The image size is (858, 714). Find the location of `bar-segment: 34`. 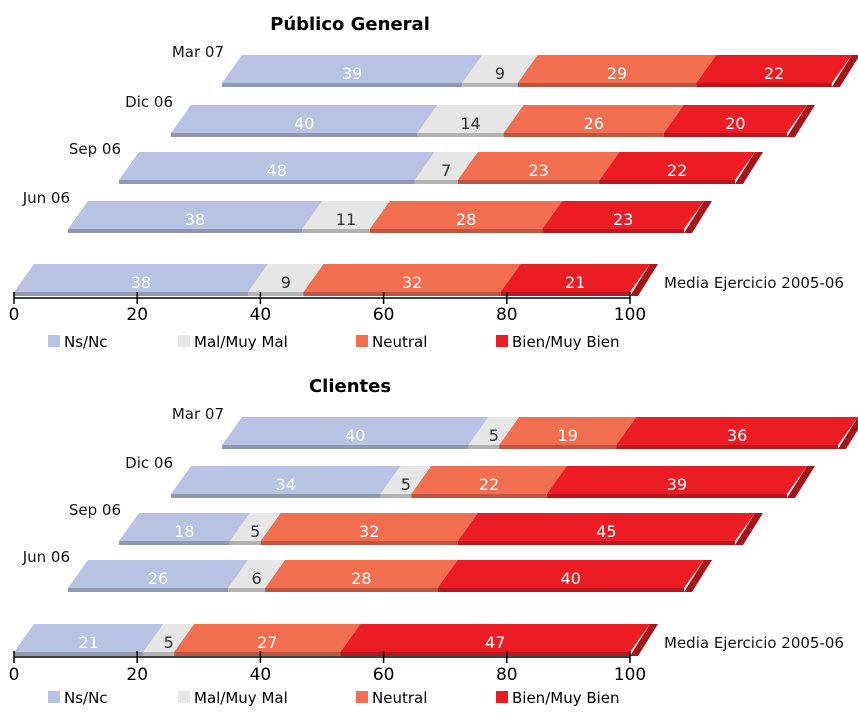

bar-segment: 34 is located at coordinates (286, 482).